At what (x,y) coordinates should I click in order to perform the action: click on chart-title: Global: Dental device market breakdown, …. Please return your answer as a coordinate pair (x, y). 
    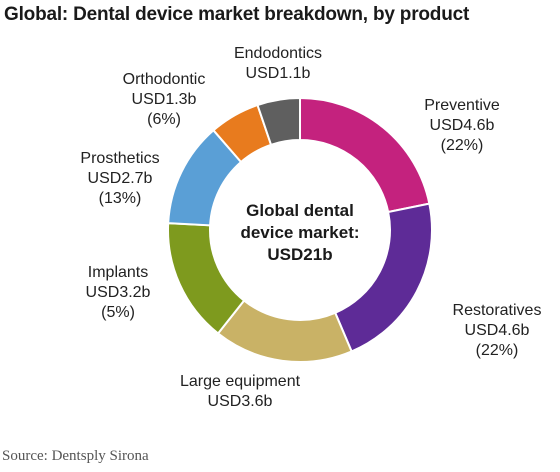
    Looking at the image, I should click on (237, 14).